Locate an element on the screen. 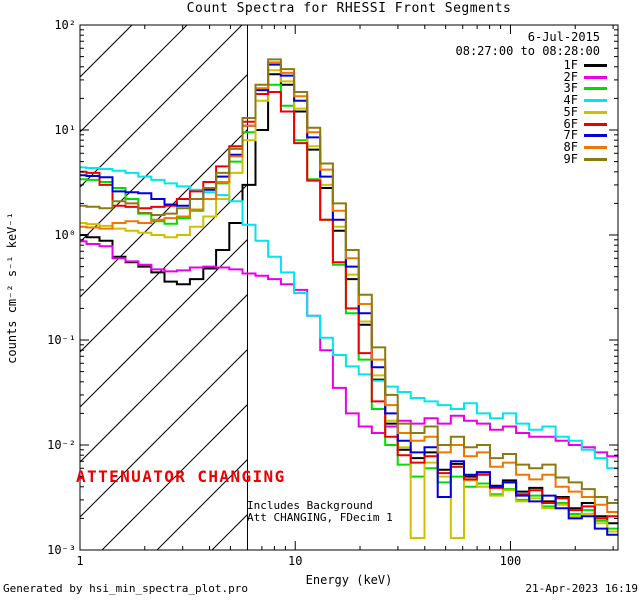 This screenshot has height=600, width=640. att-changing-note: Att CHANGING, FDecim 1 is located at coordinates (320, 517).